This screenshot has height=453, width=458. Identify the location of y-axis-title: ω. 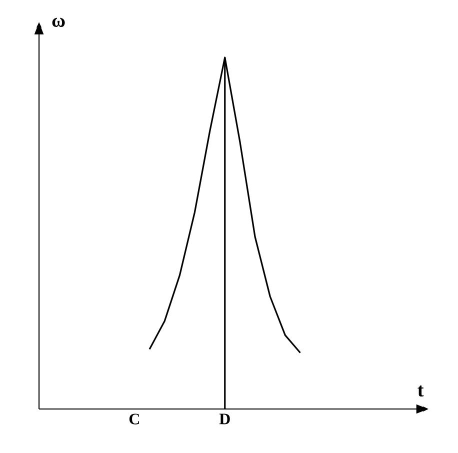
(58, 22).